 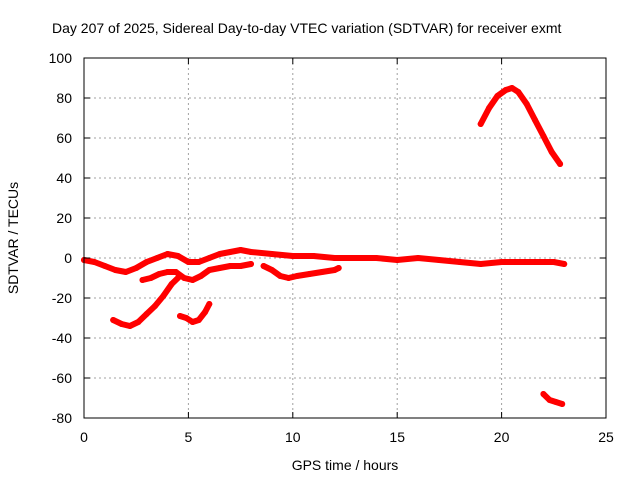 What do you see at coordinates (62, 418) in the screenshot?
I see `y-tick-label: -80` at bounding box center [62, 418].